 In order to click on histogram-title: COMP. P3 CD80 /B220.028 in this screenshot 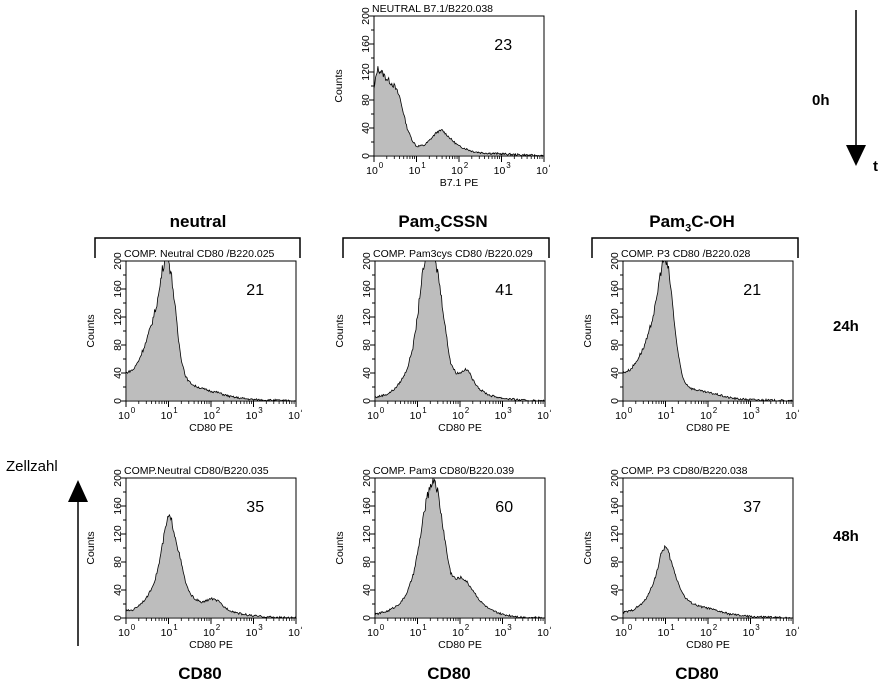, I will do `click(686, 254)`.